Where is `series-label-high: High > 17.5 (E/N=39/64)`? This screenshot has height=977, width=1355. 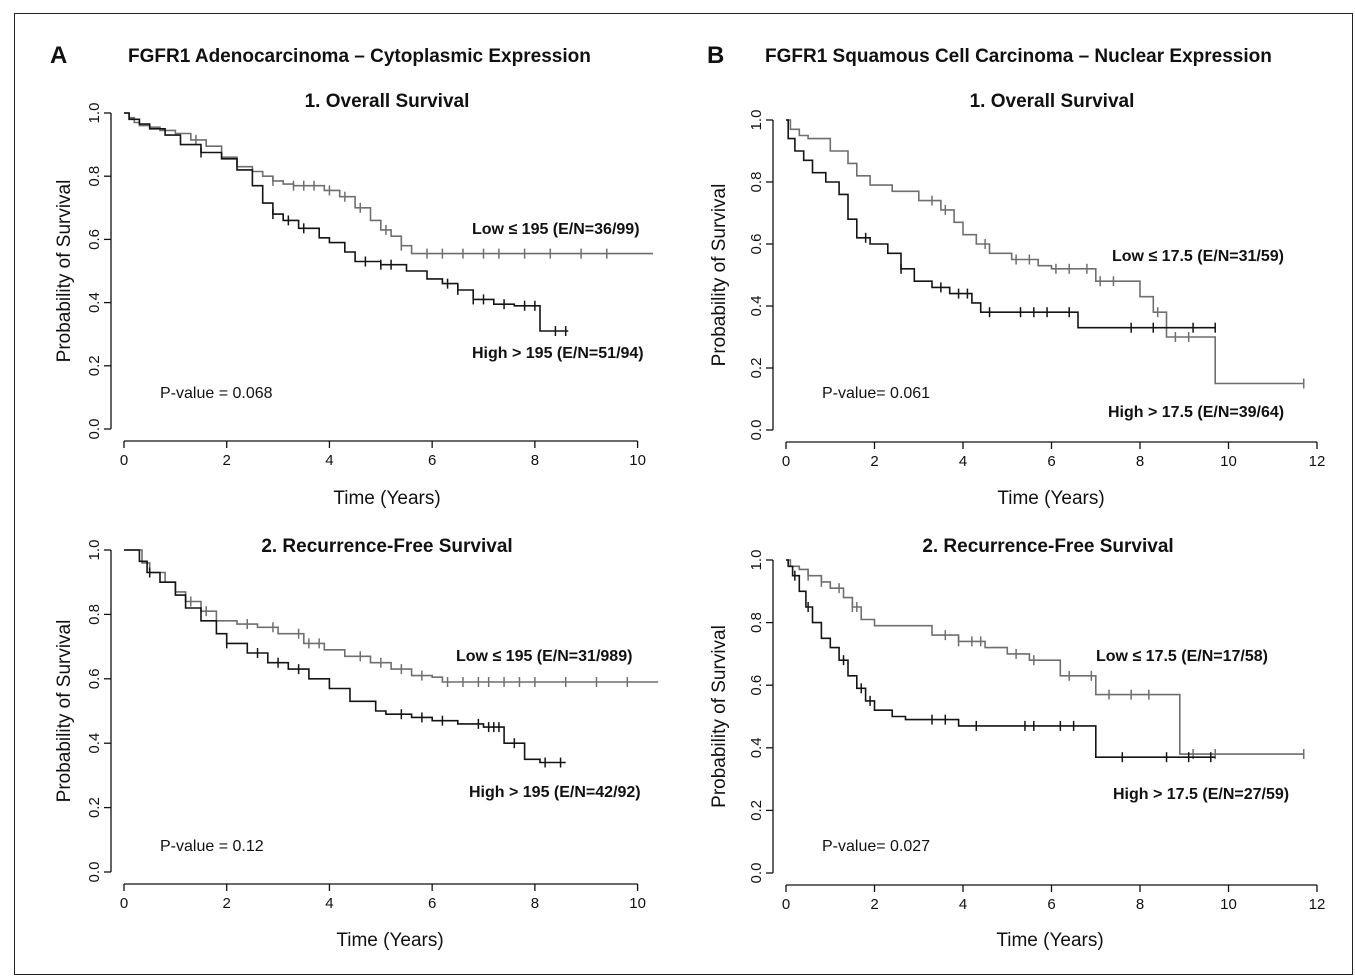 series-label-high: High > 17.5 (E/N=39/64) is located at coordinates (1196, 412).